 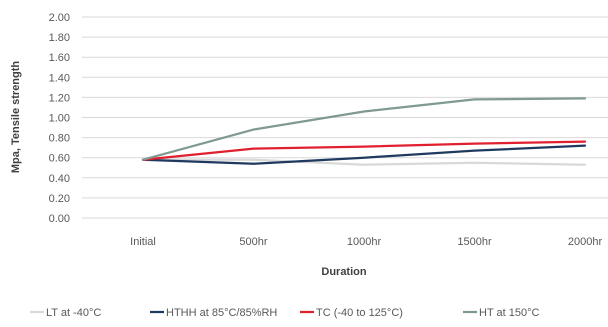 What do you see at coordinates (585, 242) in the screenshot?
I see `x-tick-label: 2000hr` at bounding box center [585, 242].